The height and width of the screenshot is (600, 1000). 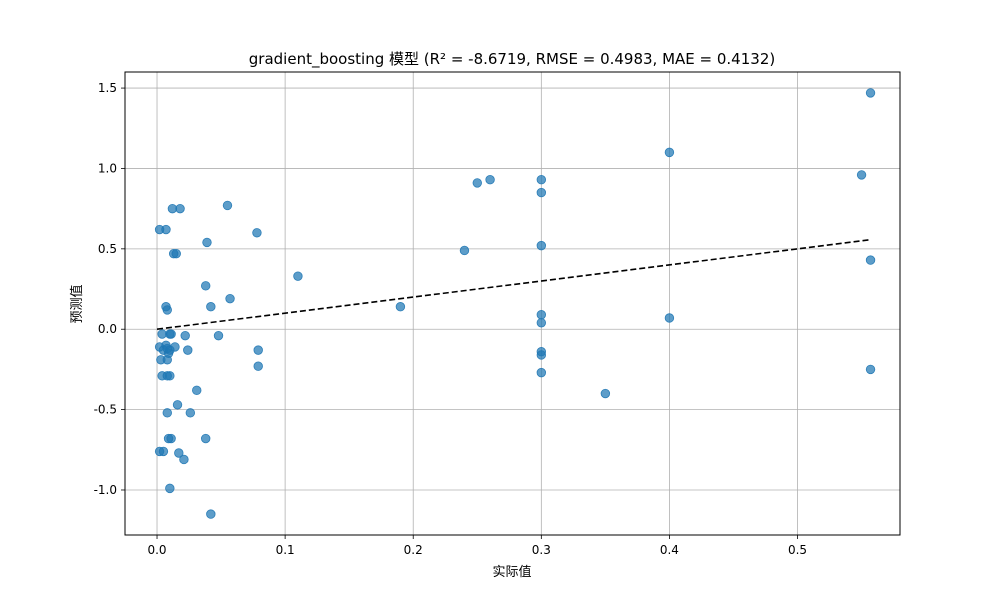 I want to click on y-axis-ticks: -1.0 -0.5 0.0 0.5 1.0 1.5, so click(x=109, y=289).